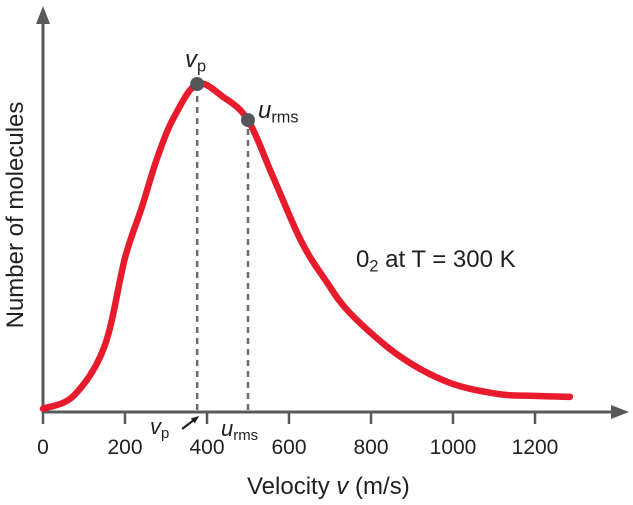 This screenshot has height=505, width=633. I want to click on x-axis-label-prefix: Velocity, so click(292, 486).